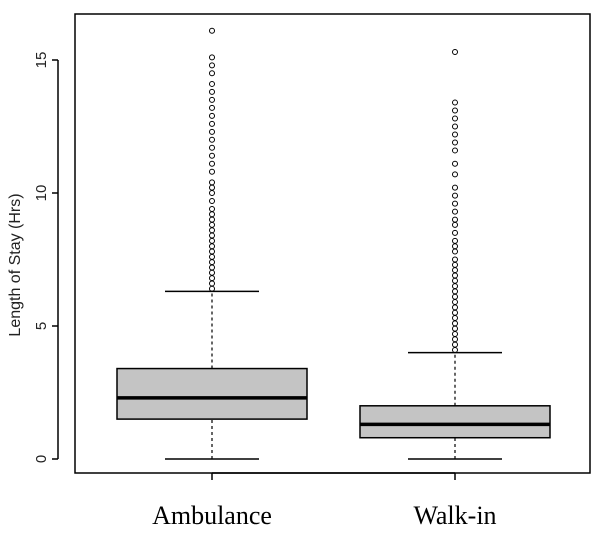 Image resolution: width=596 pixels, height=533 pixels. I want to click on x-tick-label: Walk-in, so click(454, 515).